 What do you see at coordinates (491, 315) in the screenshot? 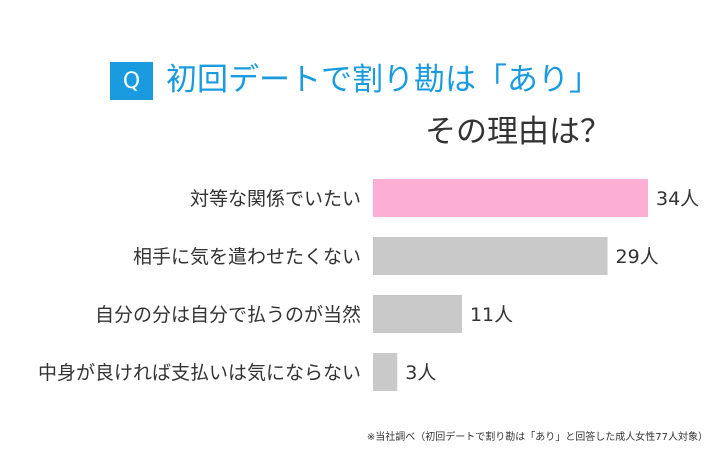
I see `bar-value-label: 11人` at bounding box center [491, 315].